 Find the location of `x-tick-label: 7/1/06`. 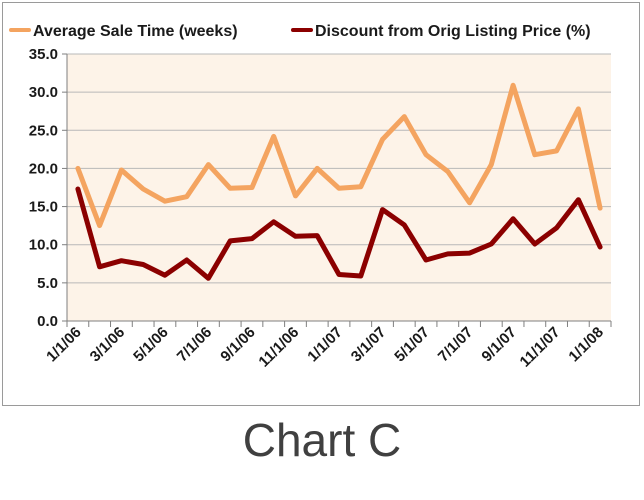

x-tick-label: 7/1/06 is located at coordinates (195, 345).